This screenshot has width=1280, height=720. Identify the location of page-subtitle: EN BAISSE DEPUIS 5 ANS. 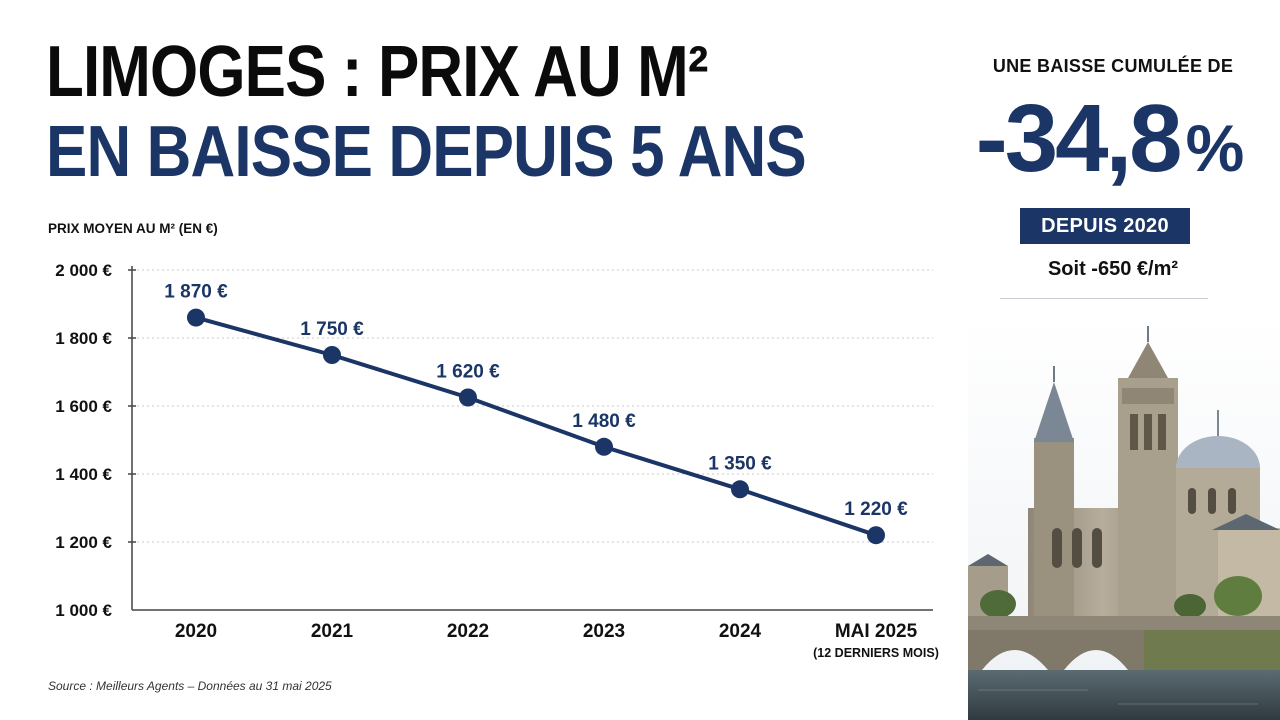
(426, 152).